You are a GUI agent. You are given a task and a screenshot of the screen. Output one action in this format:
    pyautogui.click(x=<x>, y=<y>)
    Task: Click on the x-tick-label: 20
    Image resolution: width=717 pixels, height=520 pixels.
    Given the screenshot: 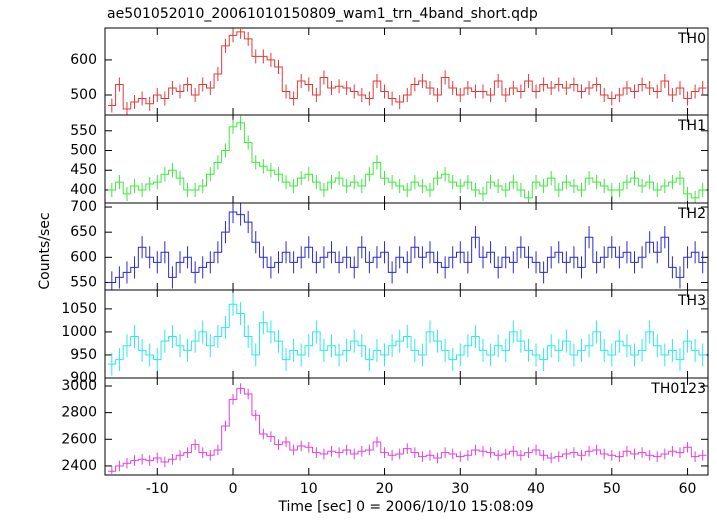 What is the action you would take?
    pyautogui.click(x=385, y=489)
    